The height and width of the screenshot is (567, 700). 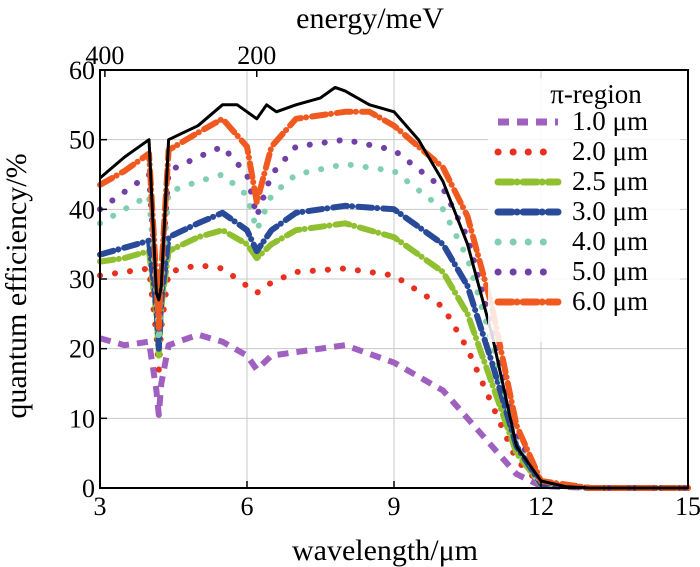 What do you see at coordinates (610, 181) in the screenshot?
I see `legend-label: 2.5 μm` at bounding box center [610, 181].